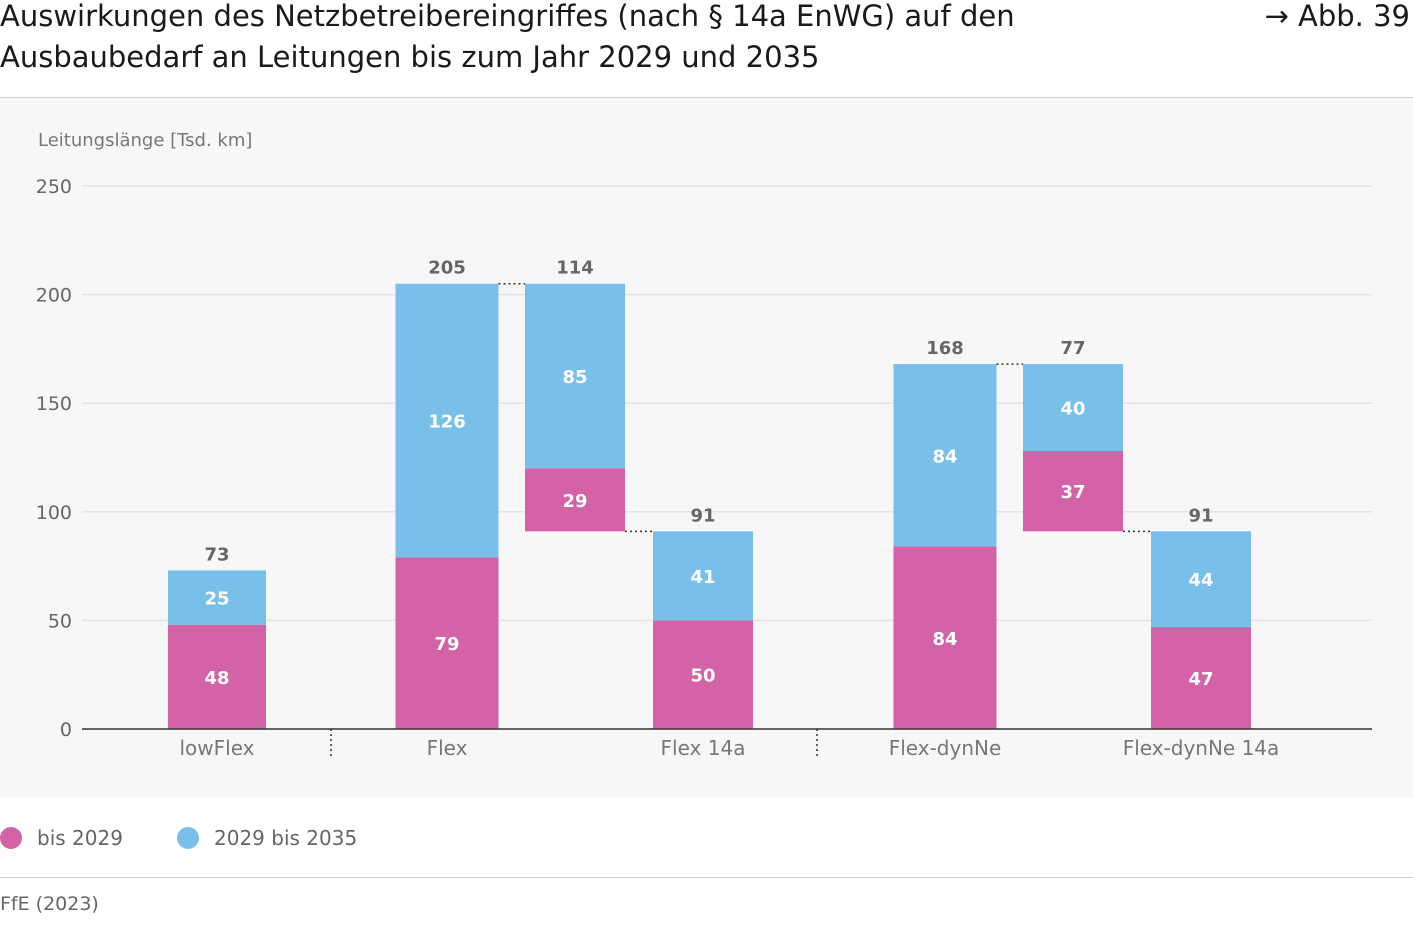 Image resolution: width=1413 pixels, height=933 pixels. I want to click on y-tick-label: 250, so click(54, 187).